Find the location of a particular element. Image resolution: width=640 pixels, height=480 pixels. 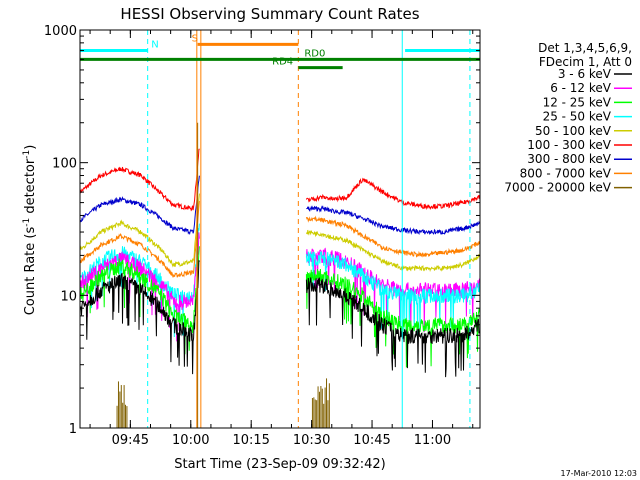

x-tick-label: 10:15 is located at coordinates (250, 440).